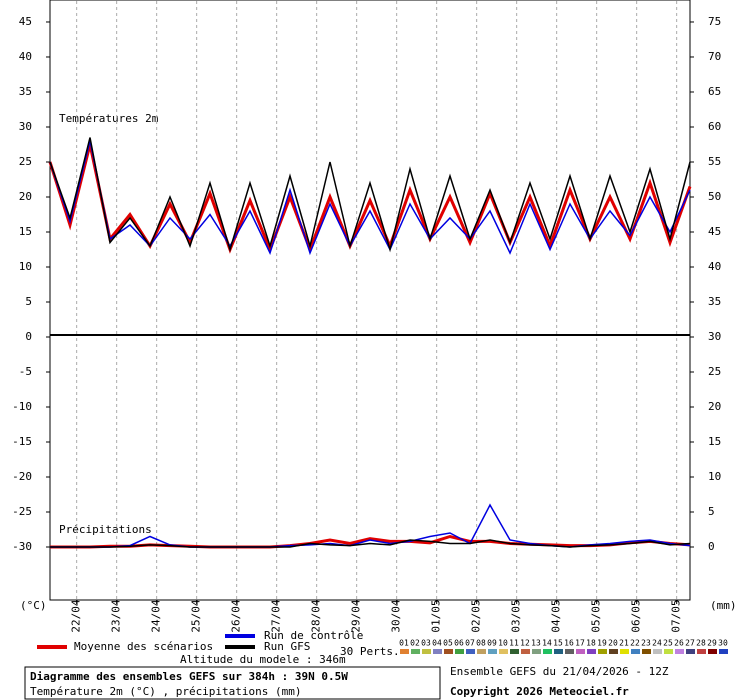  What do you see at coordinates (516, 615) in the screenshot?
I see `x-tick-label: 03/05` at bounding box center [516, 615].